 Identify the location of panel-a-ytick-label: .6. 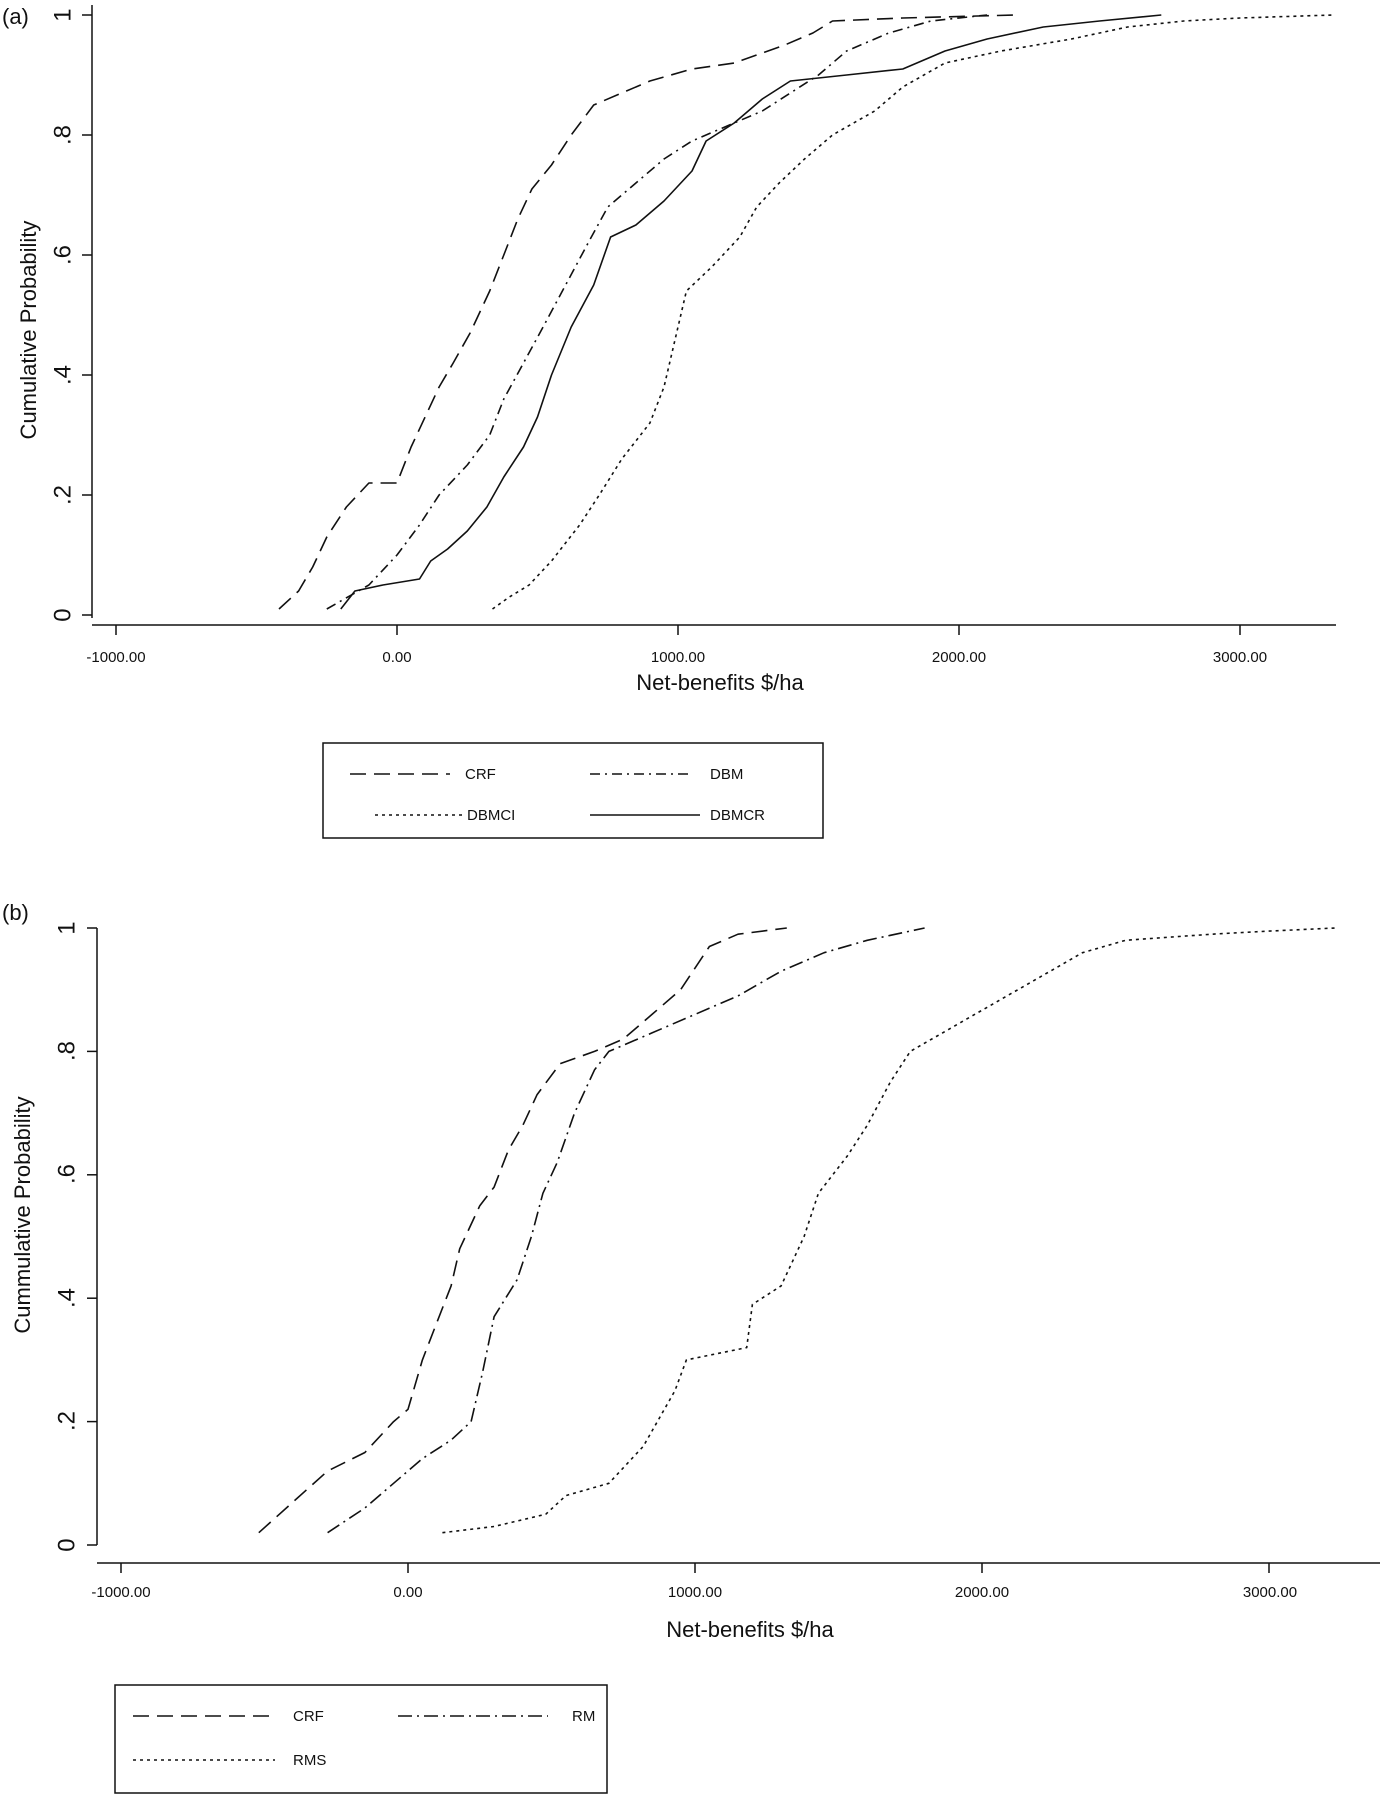
(62, 255).